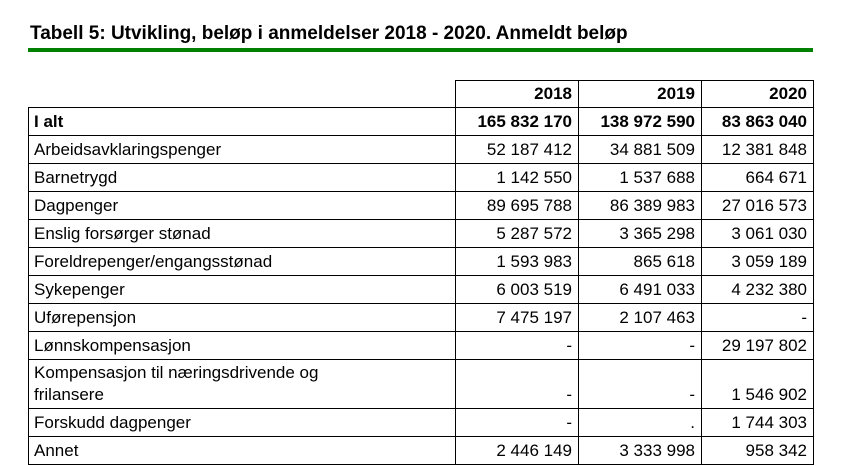 The height and width of the screenshot is (466, 854). Describe the element at coordinates (757, 345) in the screenshot. I see `cell-value: 29 197 802` at that location.